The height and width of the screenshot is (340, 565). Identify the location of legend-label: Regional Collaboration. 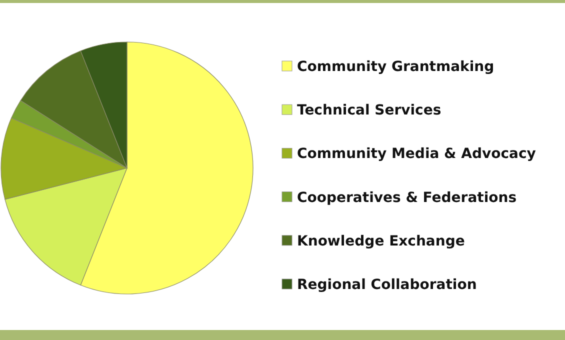
(387, 285).